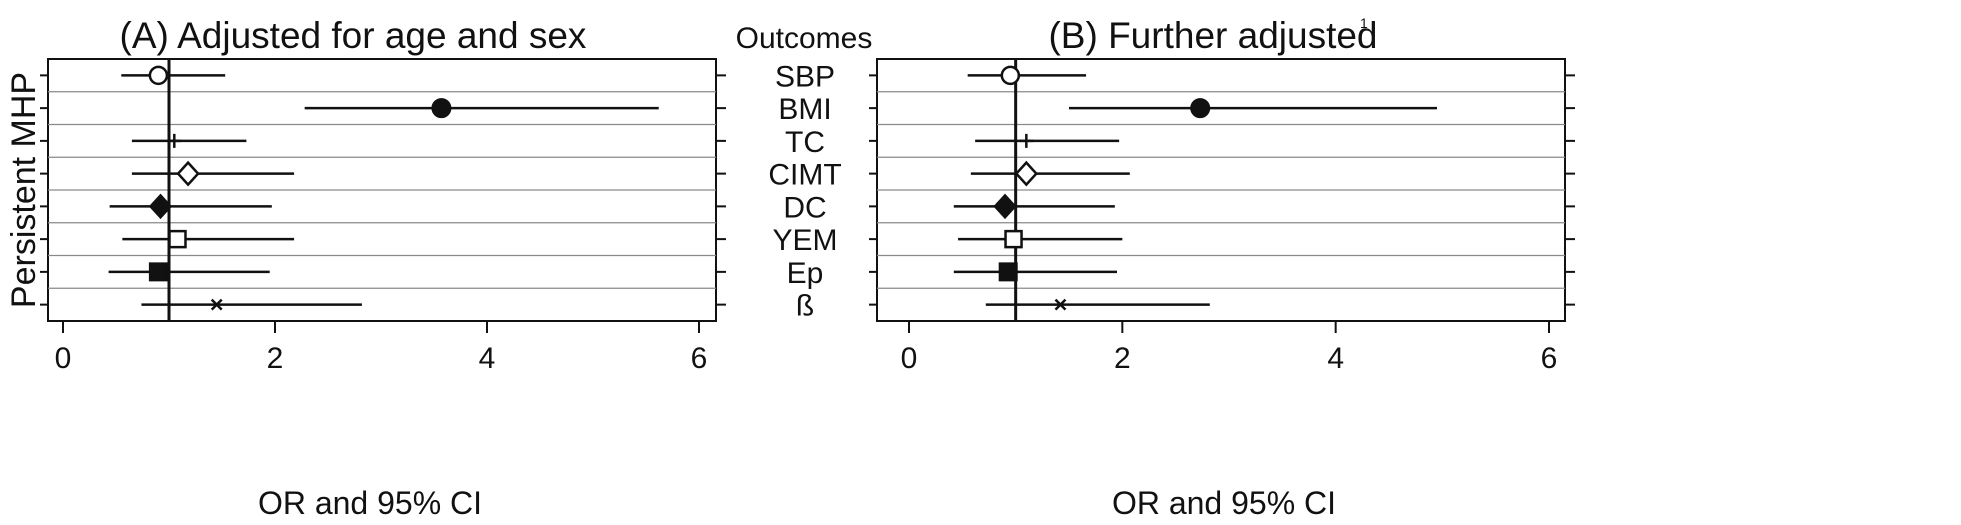 The width and height of the screenshot is (1961, 525). I want to click on panel-b-x-axis-label: OR and 95% CI, so click(1224, 503).